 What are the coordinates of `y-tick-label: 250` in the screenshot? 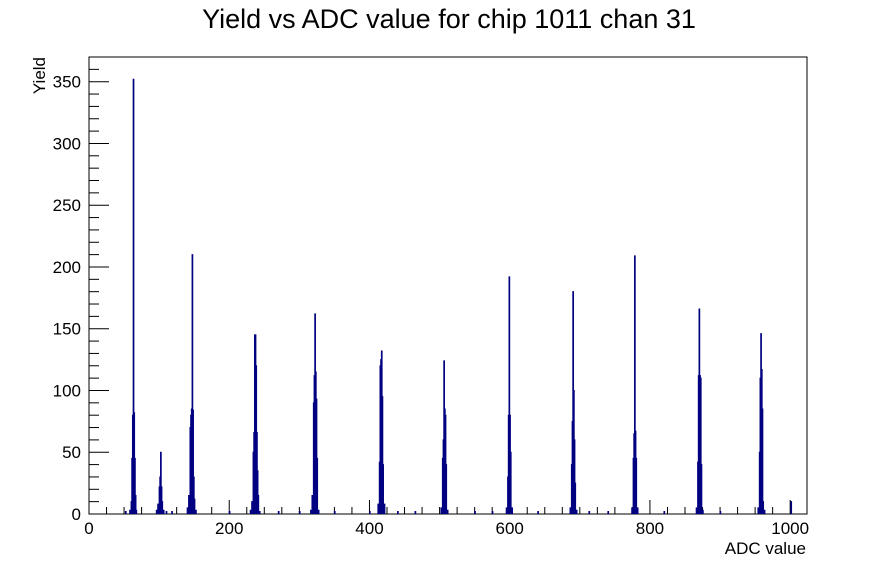 It's located at (67, 205).